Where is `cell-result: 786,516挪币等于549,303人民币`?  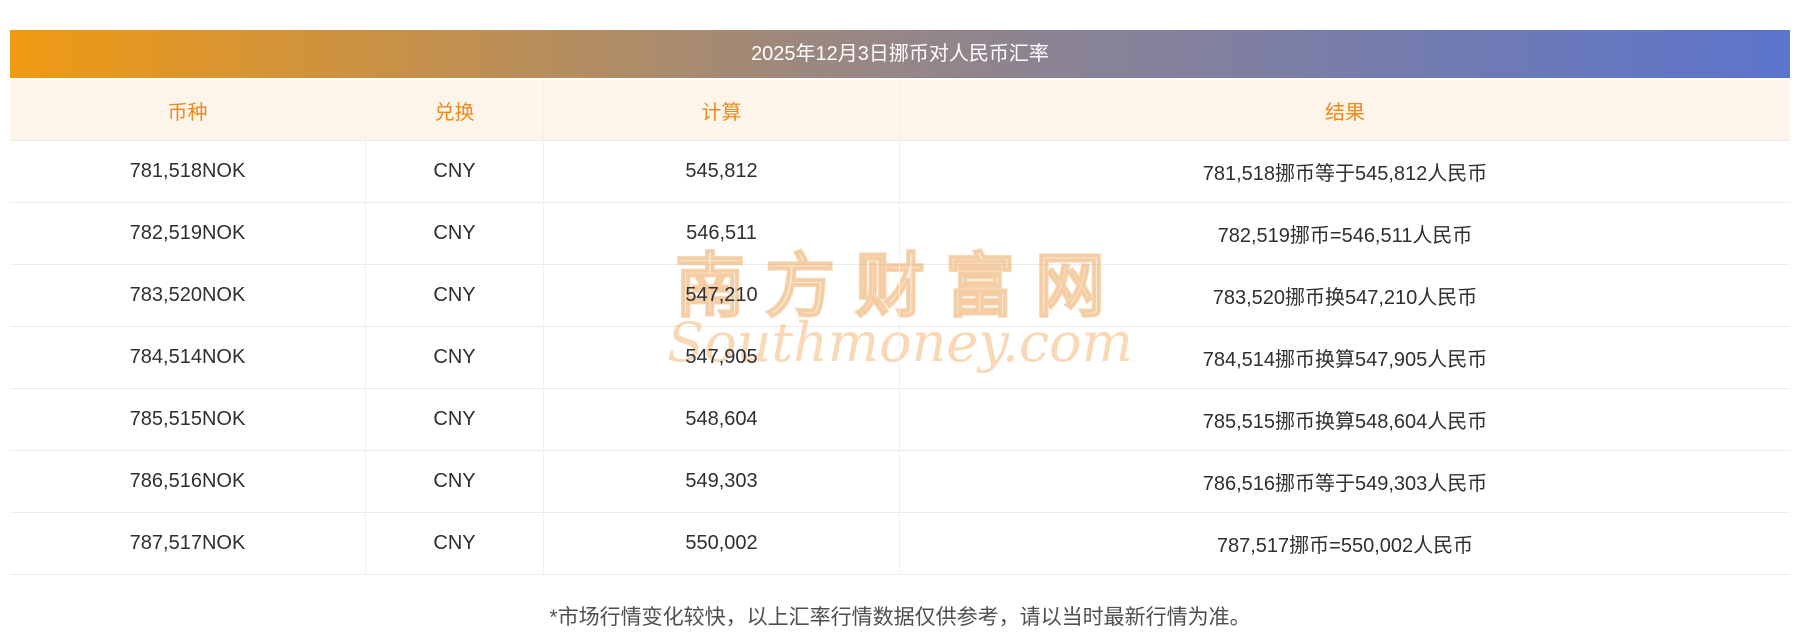 cell-result: 786,516挪币等于549,303人民币 is located at coordinates (1345, 484).